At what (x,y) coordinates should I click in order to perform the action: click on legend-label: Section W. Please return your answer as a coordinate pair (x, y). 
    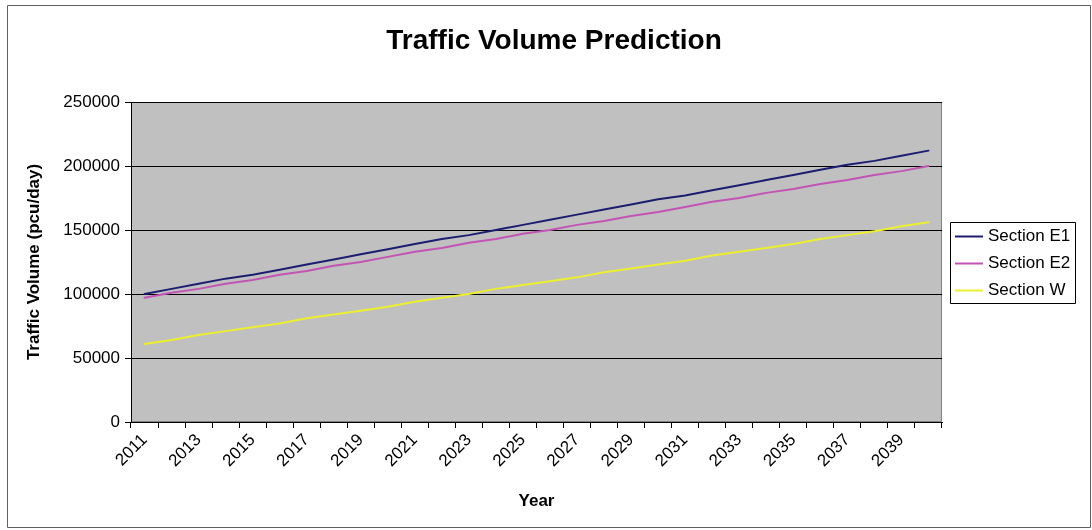
    Looking at the image, I should click on (1027, 290).